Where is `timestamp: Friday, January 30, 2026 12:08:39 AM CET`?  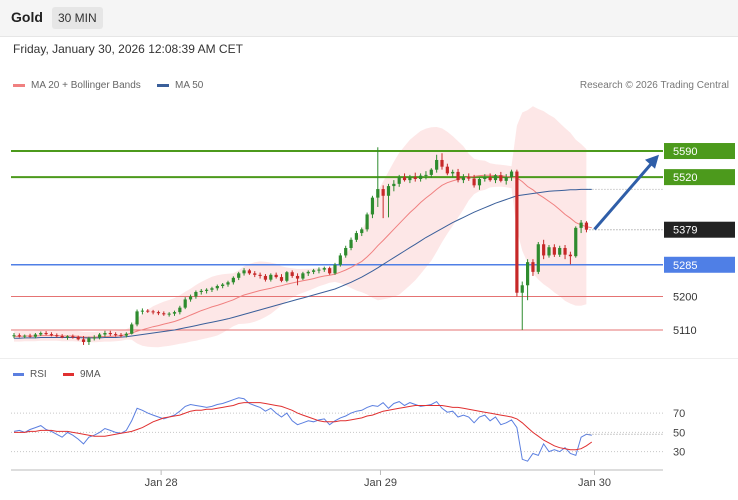 timestamp: Friday, January 30, 2026 12:08:39 AM CET is located at coordinates (128, 49).